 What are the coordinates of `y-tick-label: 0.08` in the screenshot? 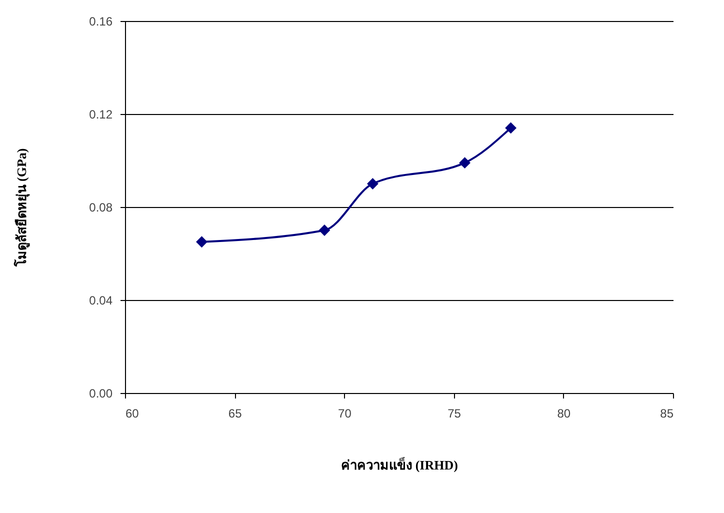 It's located at (101, 207).